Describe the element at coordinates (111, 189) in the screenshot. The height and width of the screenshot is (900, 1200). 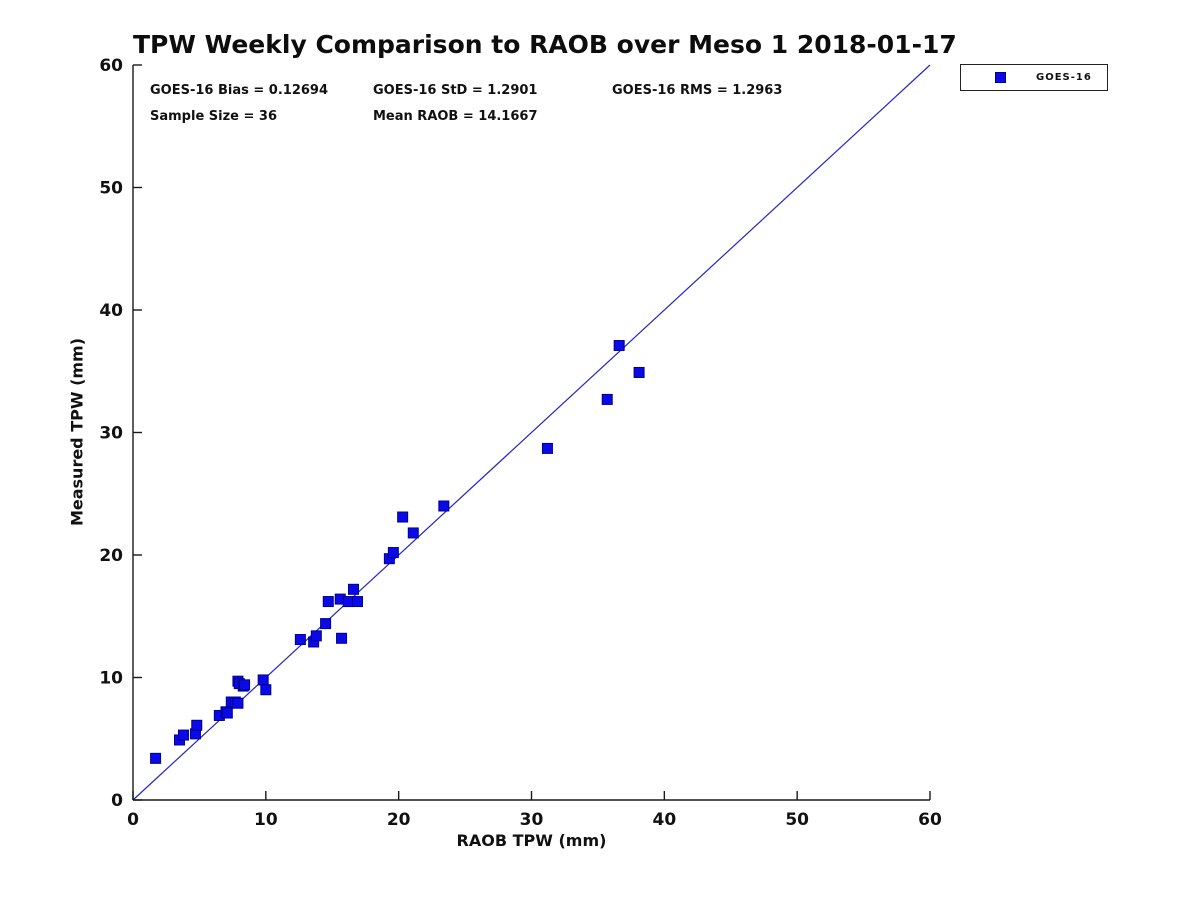
I see `y-tick-label: 50` at that location.